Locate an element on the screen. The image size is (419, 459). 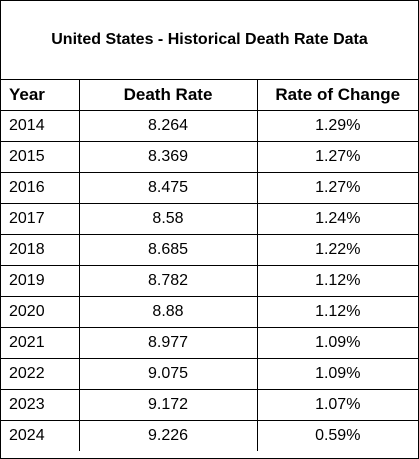
table-row: 2020 8.88 1.12% is located at coordinates (209, 312).